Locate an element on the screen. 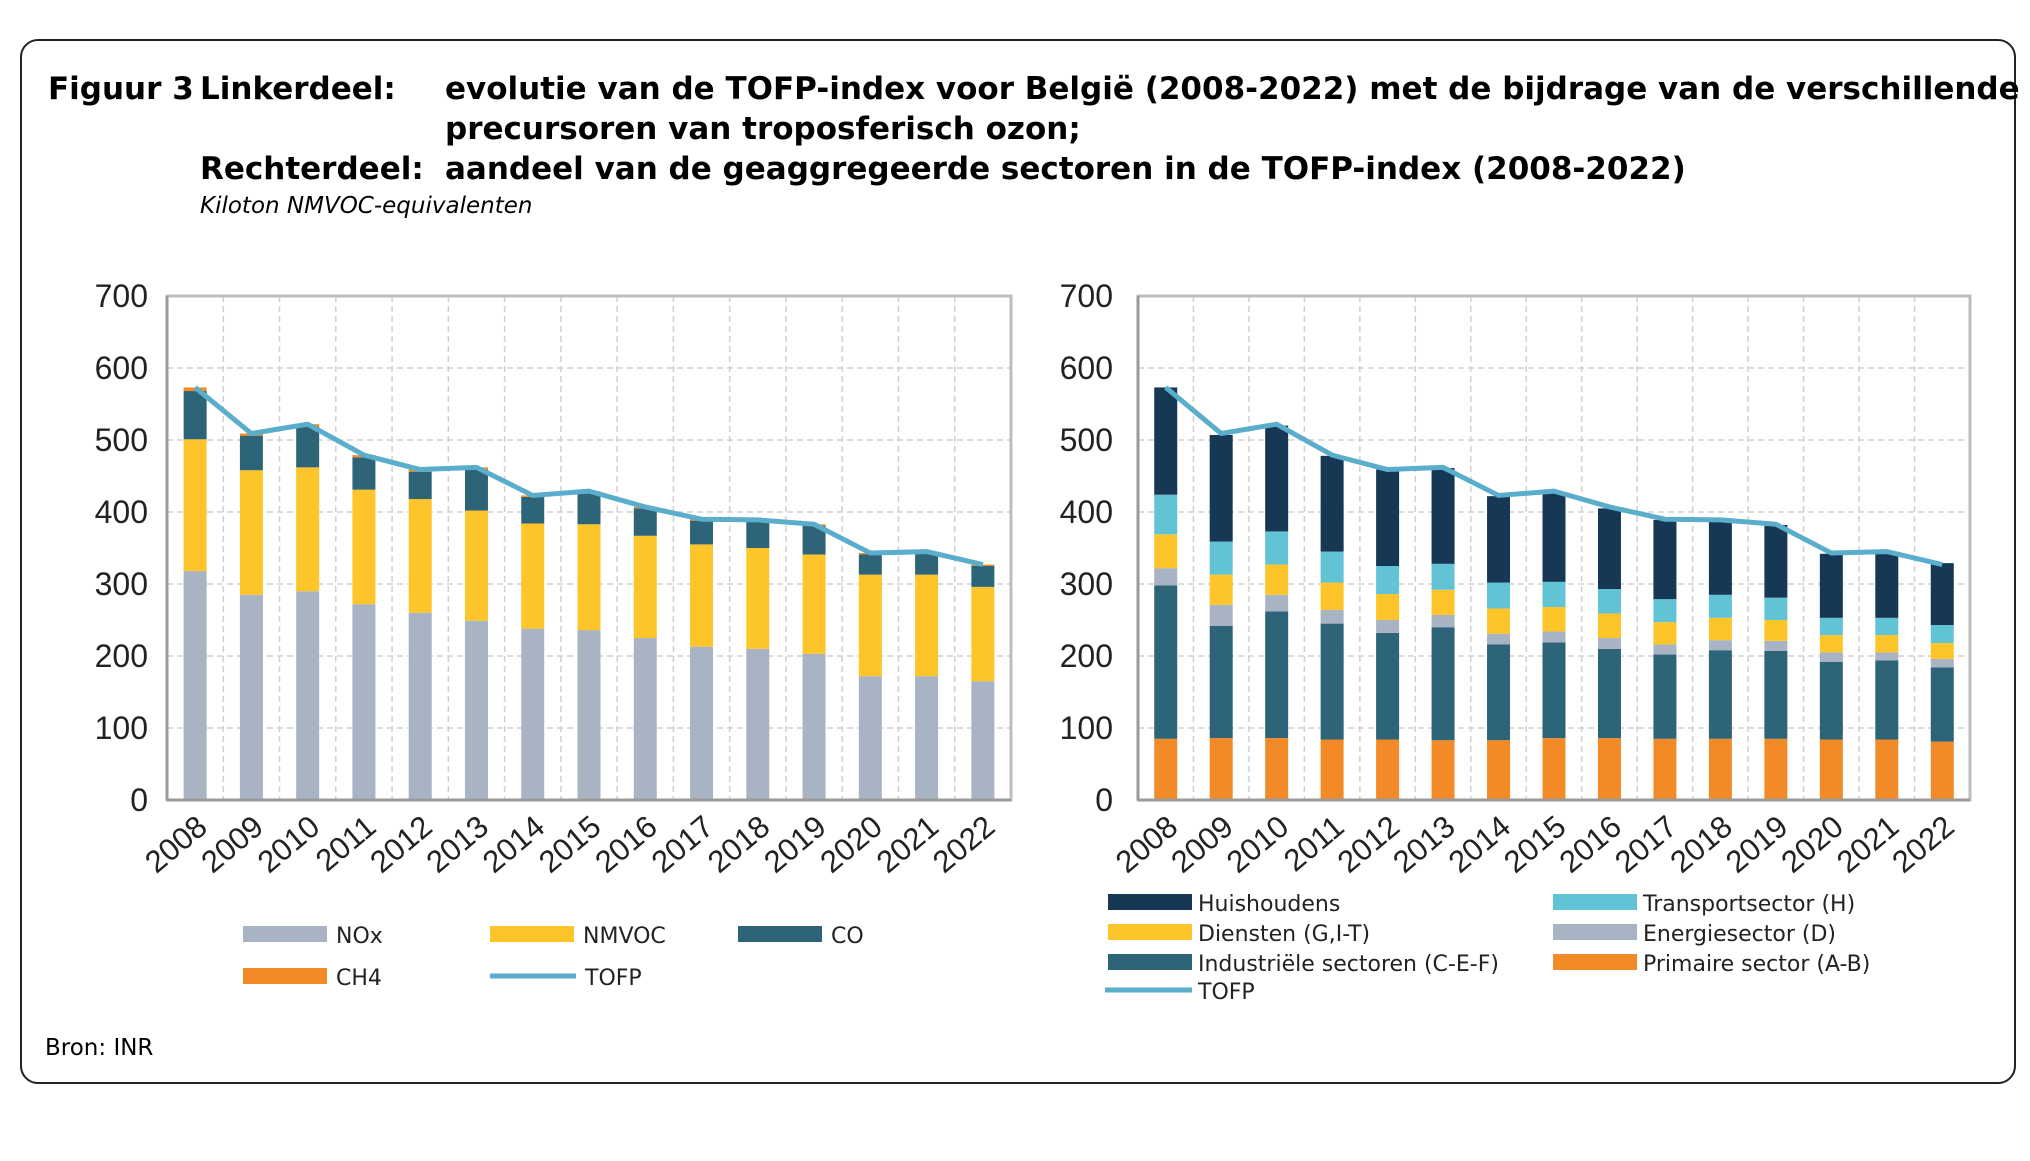 The height and width of the screenshot is (1161, 2030). left-bar-nmvoc-2010 is located at coordinates (308, 529).